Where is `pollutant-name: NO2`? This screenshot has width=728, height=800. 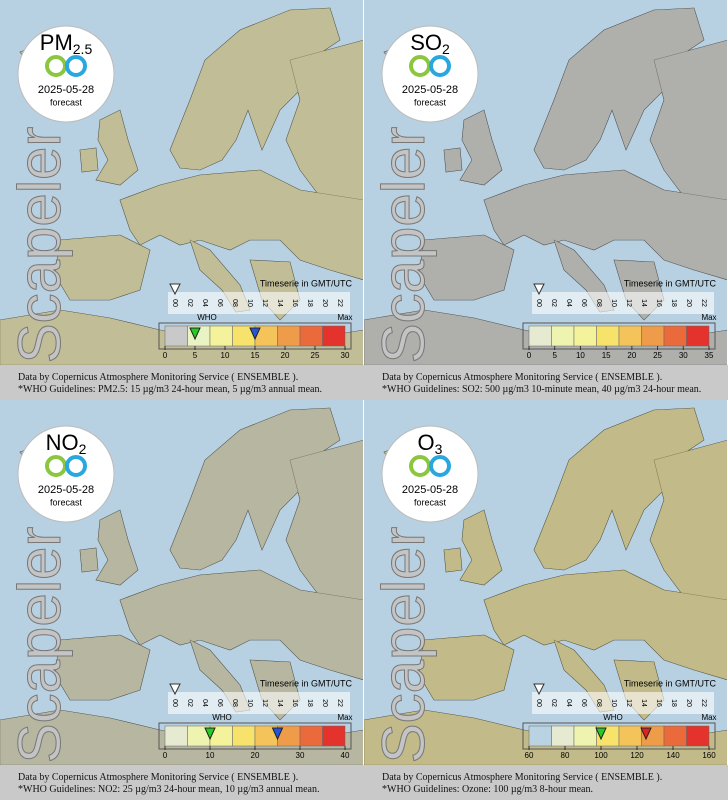
pollutant-name: NO2 is located at coordinates (66, 443).